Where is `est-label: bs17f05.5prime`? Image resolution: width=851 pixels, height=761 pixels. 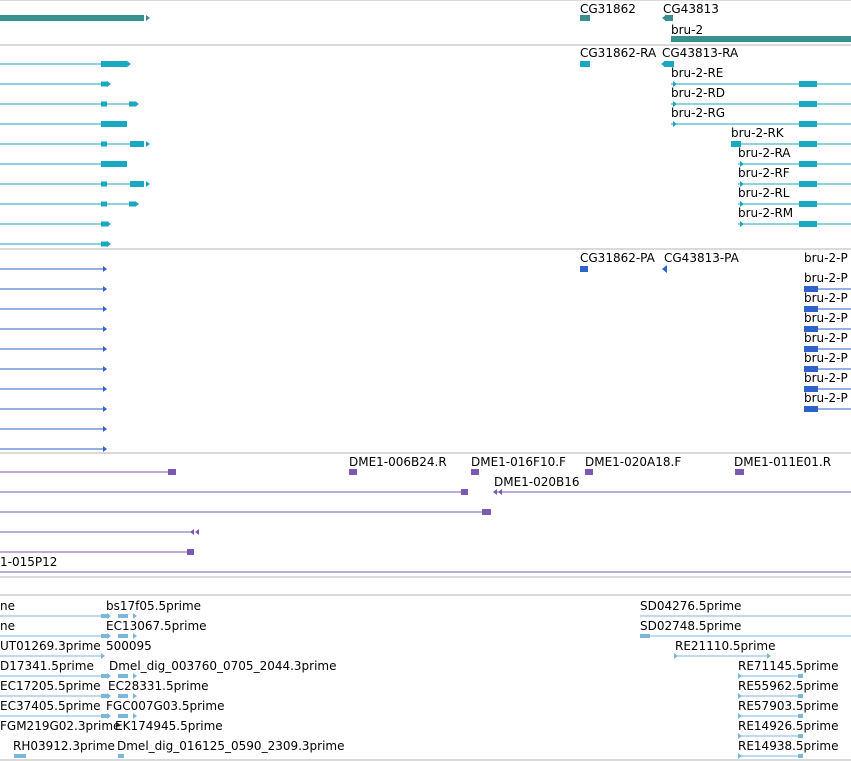
est-label: bs17f05.5prime is located at coordinates (154, 606).